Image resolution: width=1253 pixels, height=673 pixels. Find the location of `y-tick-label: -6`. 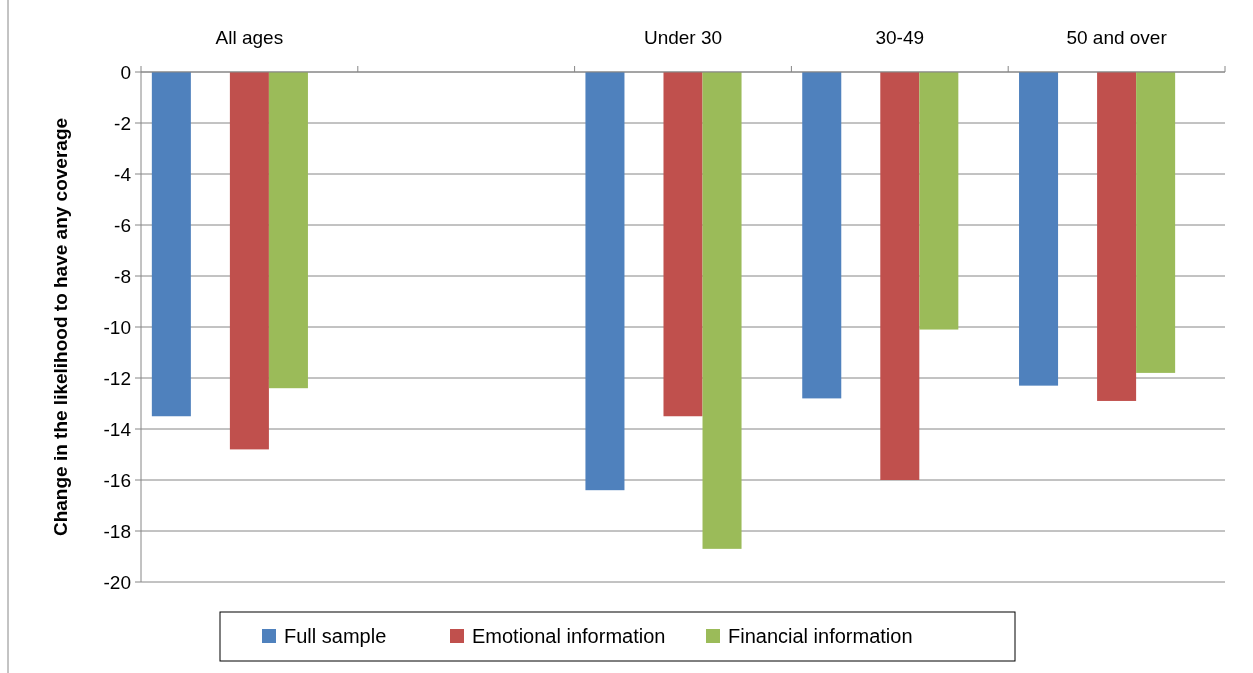

y-tick-label: -6 is located at coordinates (122, 225).